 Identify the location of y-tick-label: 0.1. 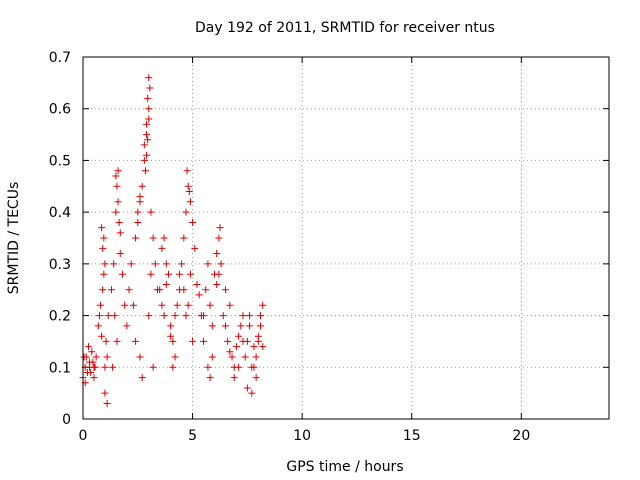
(60, 368).